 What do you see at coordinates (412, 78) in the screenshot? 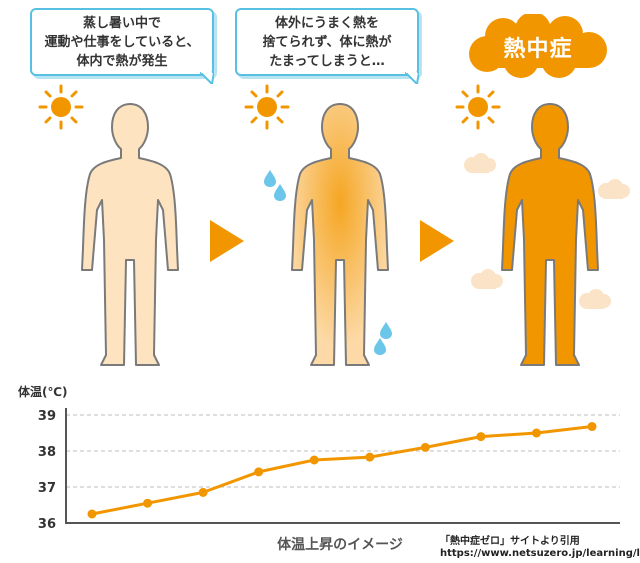
I see `bubble-2-tail-icon` at bounding box center [412, 78].